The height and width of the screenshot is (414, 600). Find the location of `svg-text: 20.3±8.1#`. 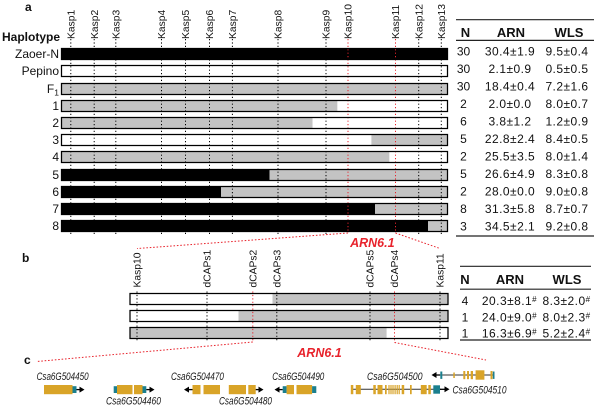

svg-text: 20.3±8.1# is located at coordinates (509, 301).